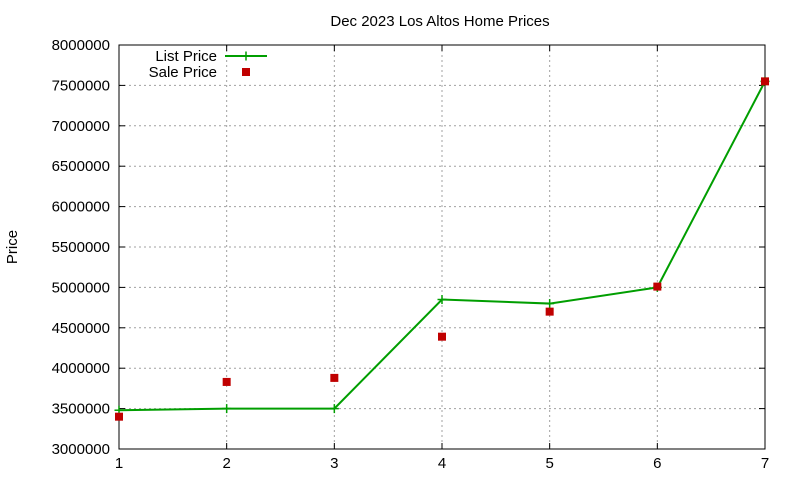 The width and height of the screenshot is (800, 480). What do you see at coordinates (81, 85) in the screenshot?
I see `y-tick-label: 7500000` at bounding box center [81, 85].